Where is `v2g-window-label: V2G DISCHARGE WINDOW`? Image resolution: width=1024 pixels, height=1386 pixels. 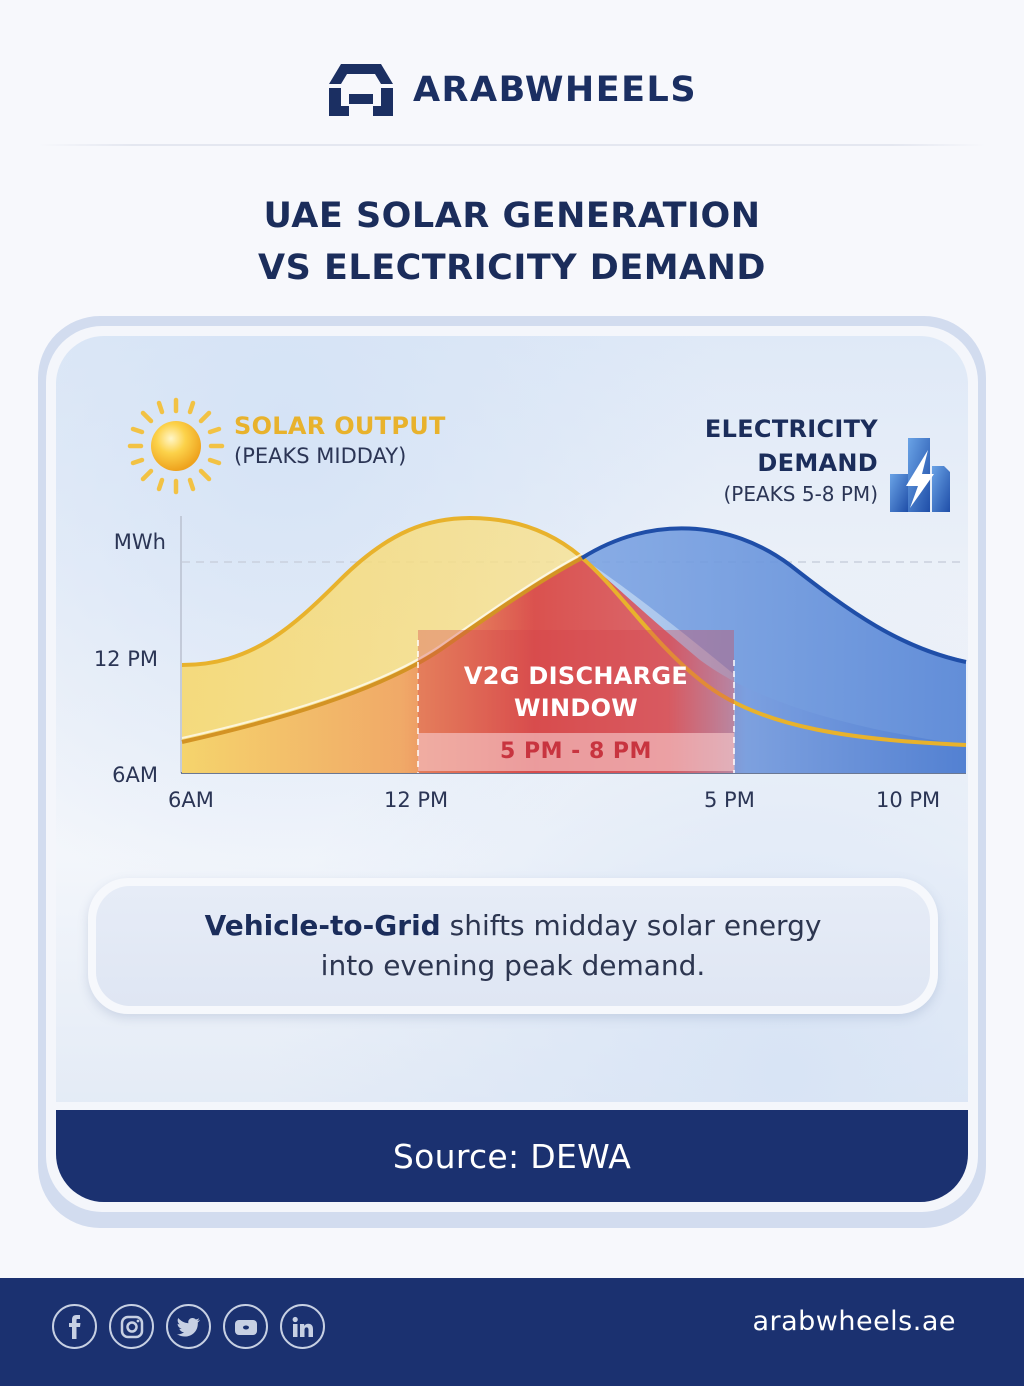
v2g-window-label: V2G DISCHARGE WINDOW is located at coordinates (576, 692).